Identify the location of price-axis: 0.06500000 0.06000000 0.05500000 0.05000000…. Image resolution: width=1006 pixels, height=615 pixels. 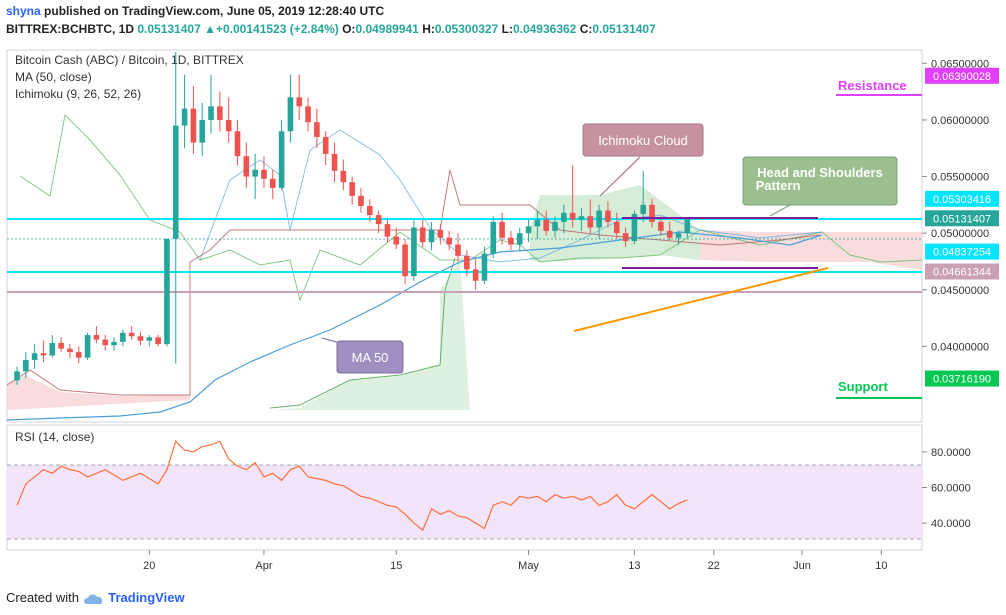
(955, 205).